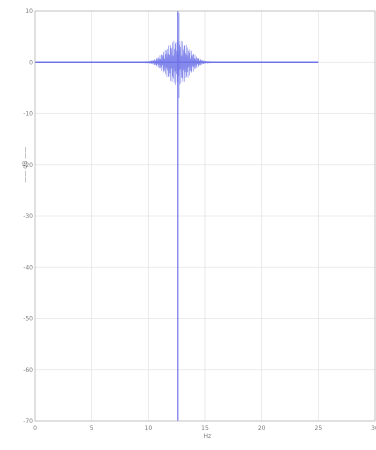 This screenshot has height=450, width=376. I want to click on x-tick-label: 20, so click(262, 428).